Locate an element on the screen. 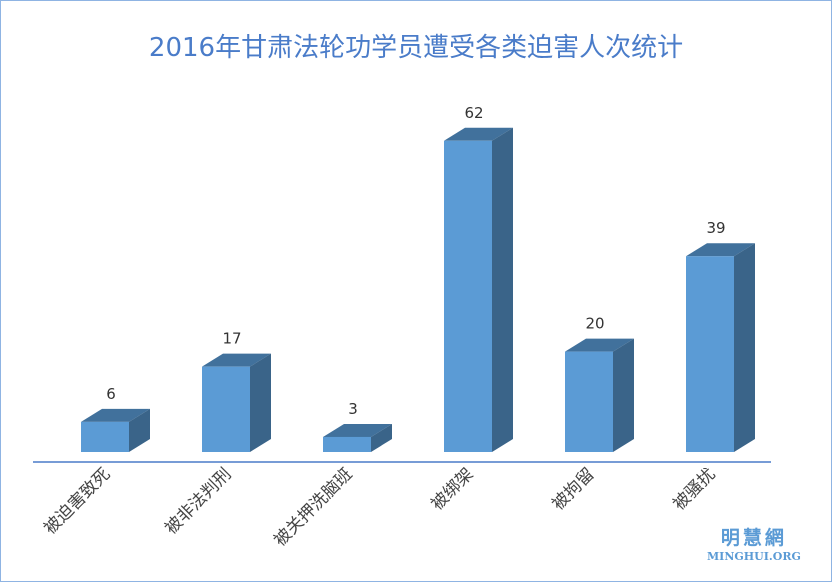  data-label: 3 is located at coordinates (353, 409).